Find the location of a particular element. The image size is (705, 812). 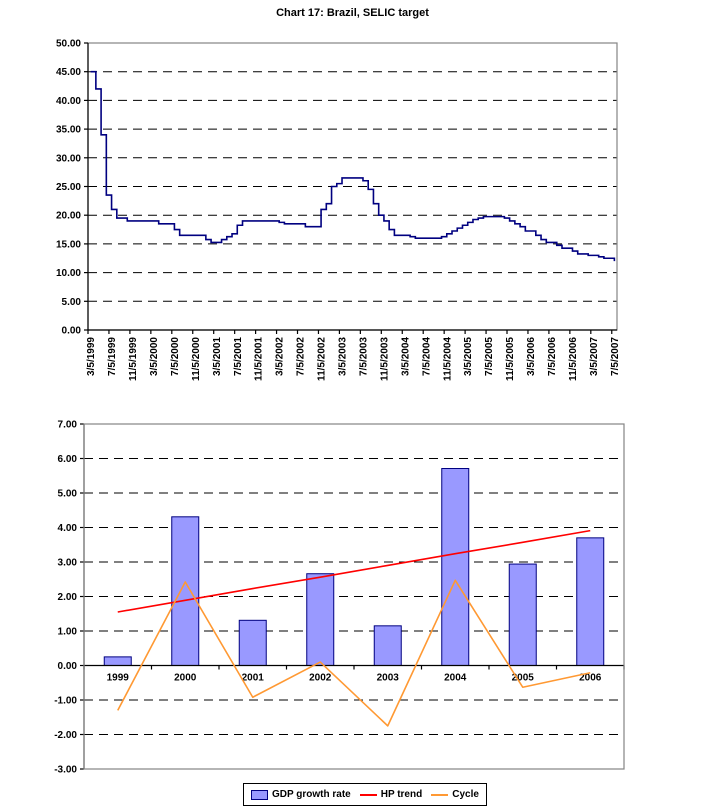

svg-text: 11/5/2004 is located at coordinates (447, 359).